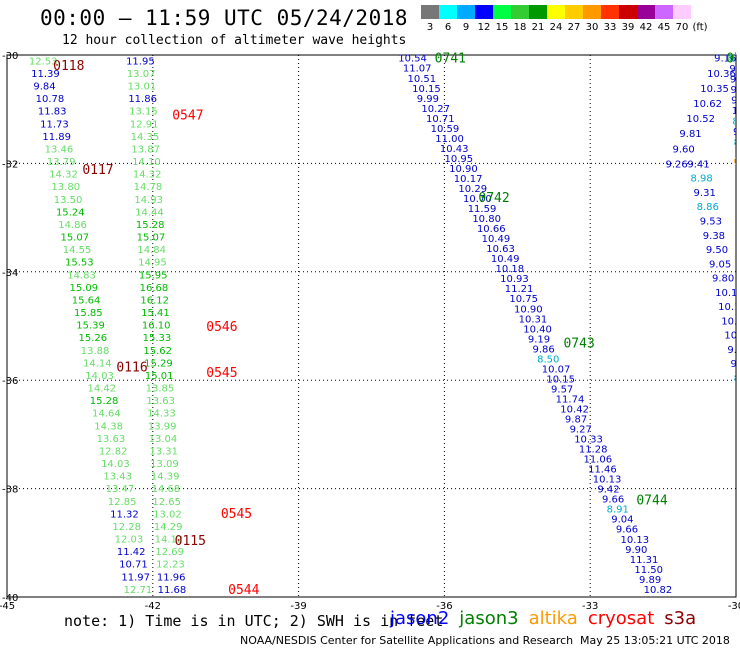 This screenshot has height=650, width=740. What do you see at coordinates (148, 200) in the screenshot?
I see `swh-value: 14.93` at bounding box center [148, 200].